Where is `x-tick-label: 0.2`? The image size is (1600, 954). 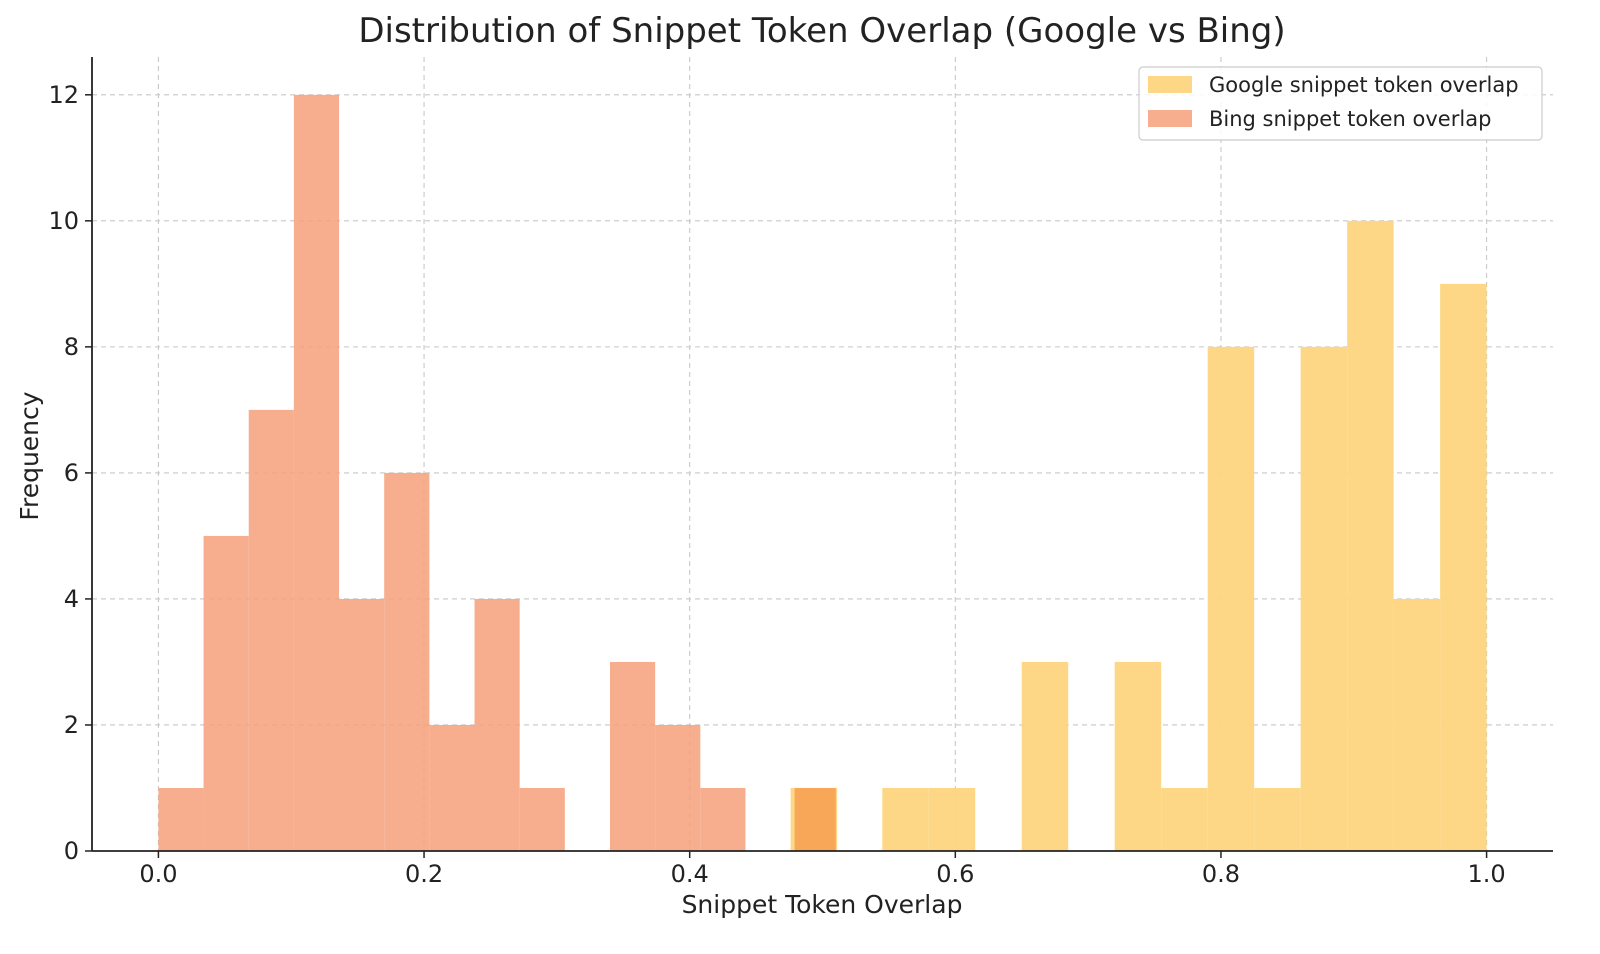
x-tick-label: 0.2 is located at coordinates (424, 874).